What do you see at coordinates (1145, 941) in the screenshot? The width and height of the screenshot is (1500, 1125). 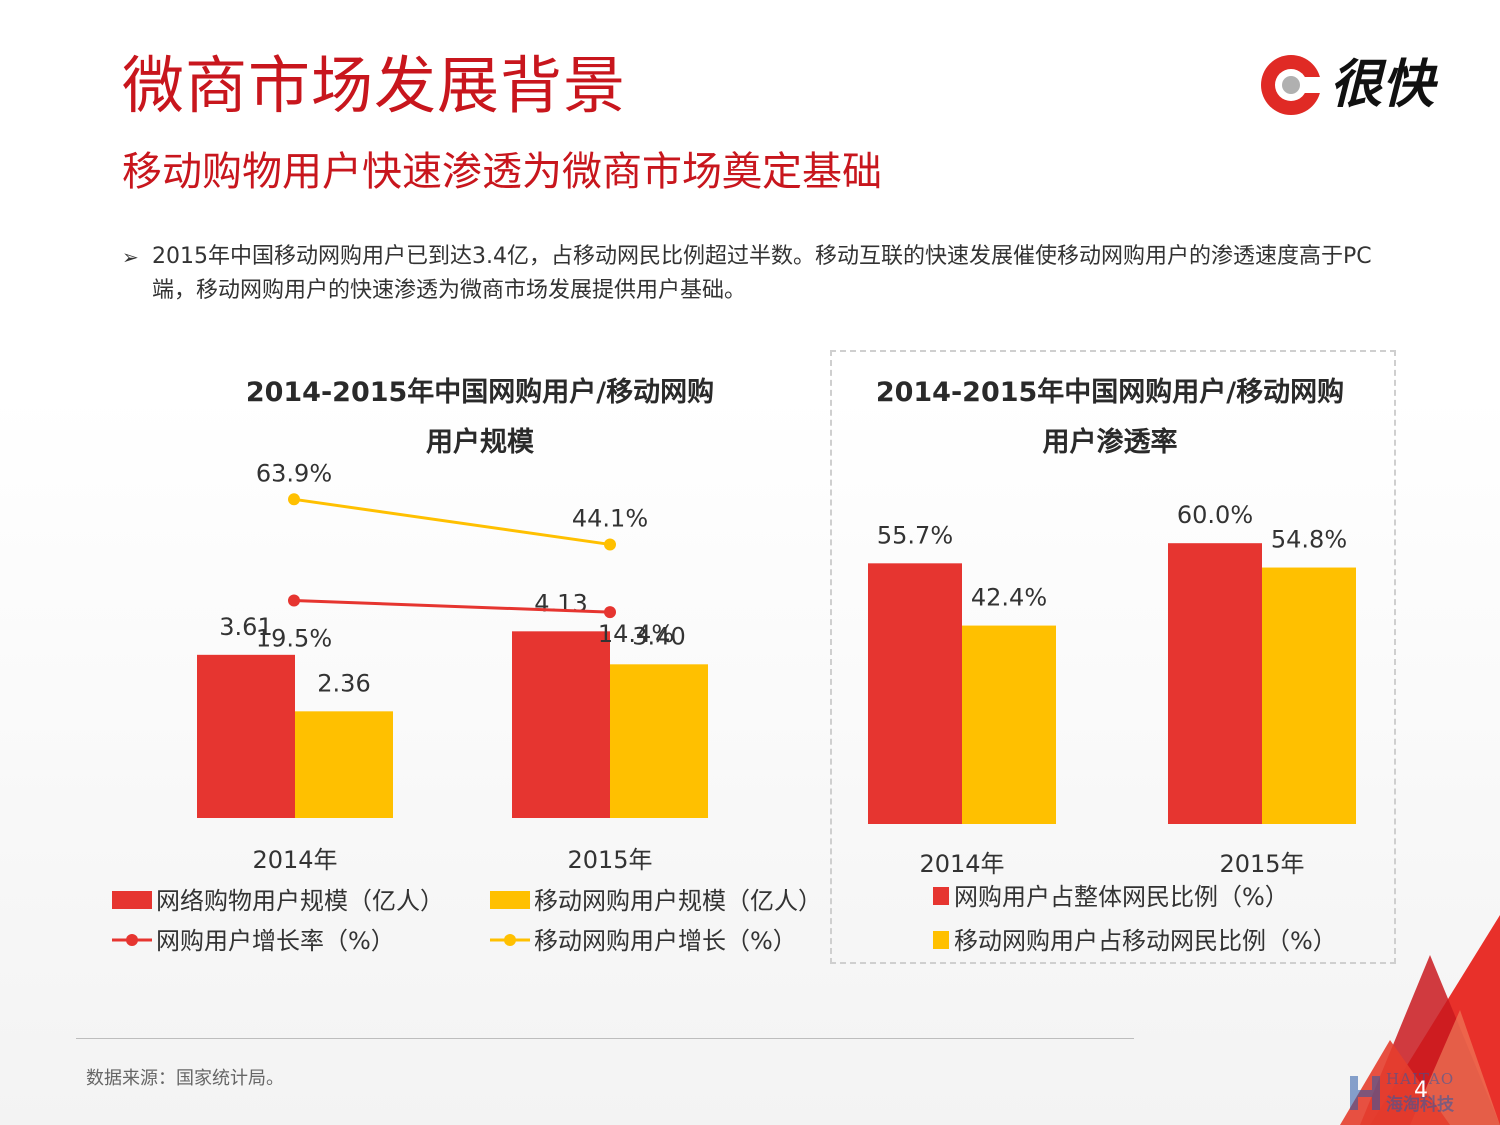 I see `legend-label: 移动网购用户占移动网民比例（%）` at bounding box center [1145, 941].